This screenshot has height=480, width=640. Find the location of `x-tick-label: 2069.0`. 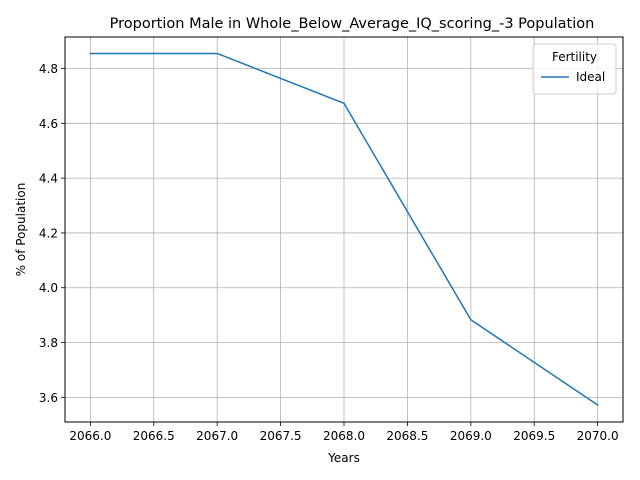

x-tick-label: 2069.0 is located at coordinates (471, 436).